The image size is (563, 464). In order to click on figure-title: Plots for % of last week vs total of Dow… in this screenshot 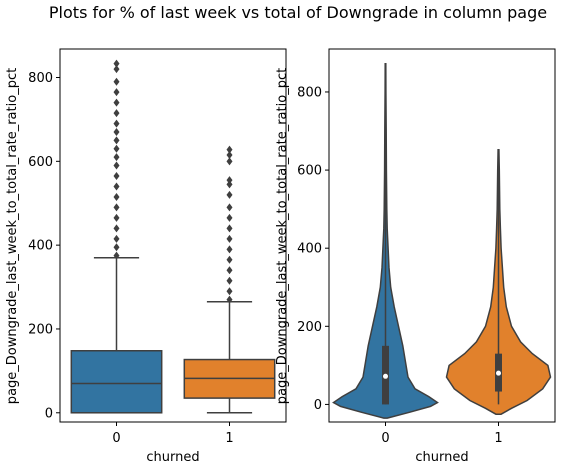, I will do `click(298, 12)`.